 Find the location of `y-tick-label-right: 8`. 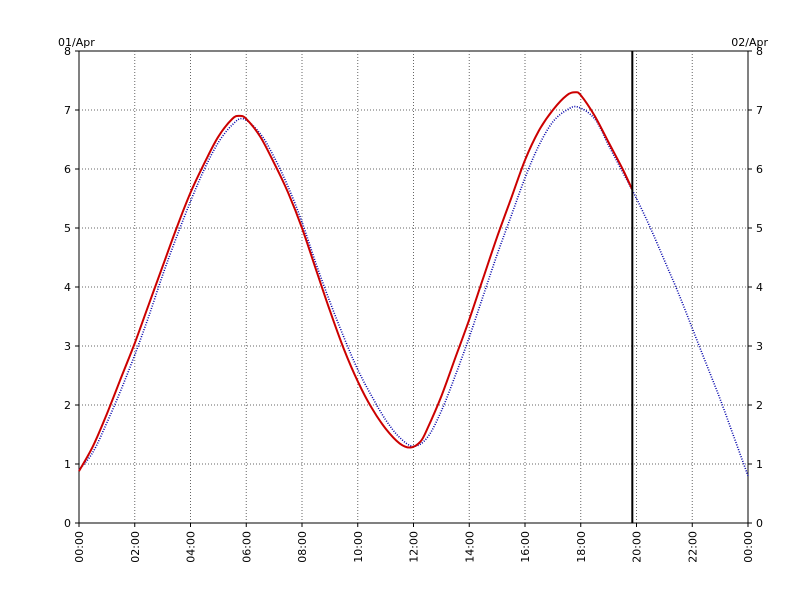

y-tick-label-right: 8 is located at coordinates (759, 51).